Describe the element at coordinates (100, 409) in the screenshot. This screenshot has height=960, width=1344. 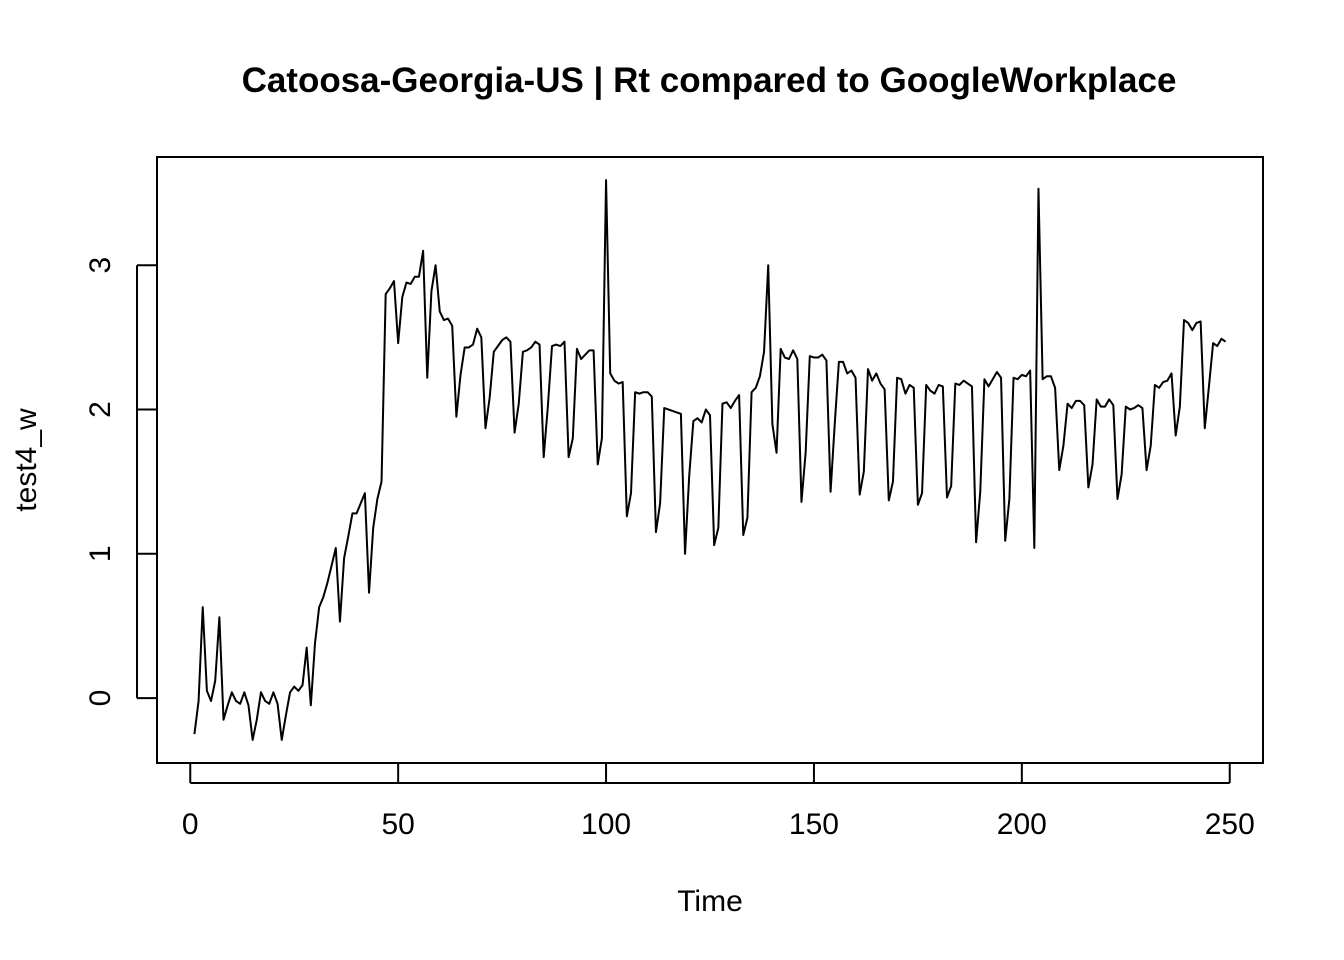
I see `y-tick-label: 2` at that location.